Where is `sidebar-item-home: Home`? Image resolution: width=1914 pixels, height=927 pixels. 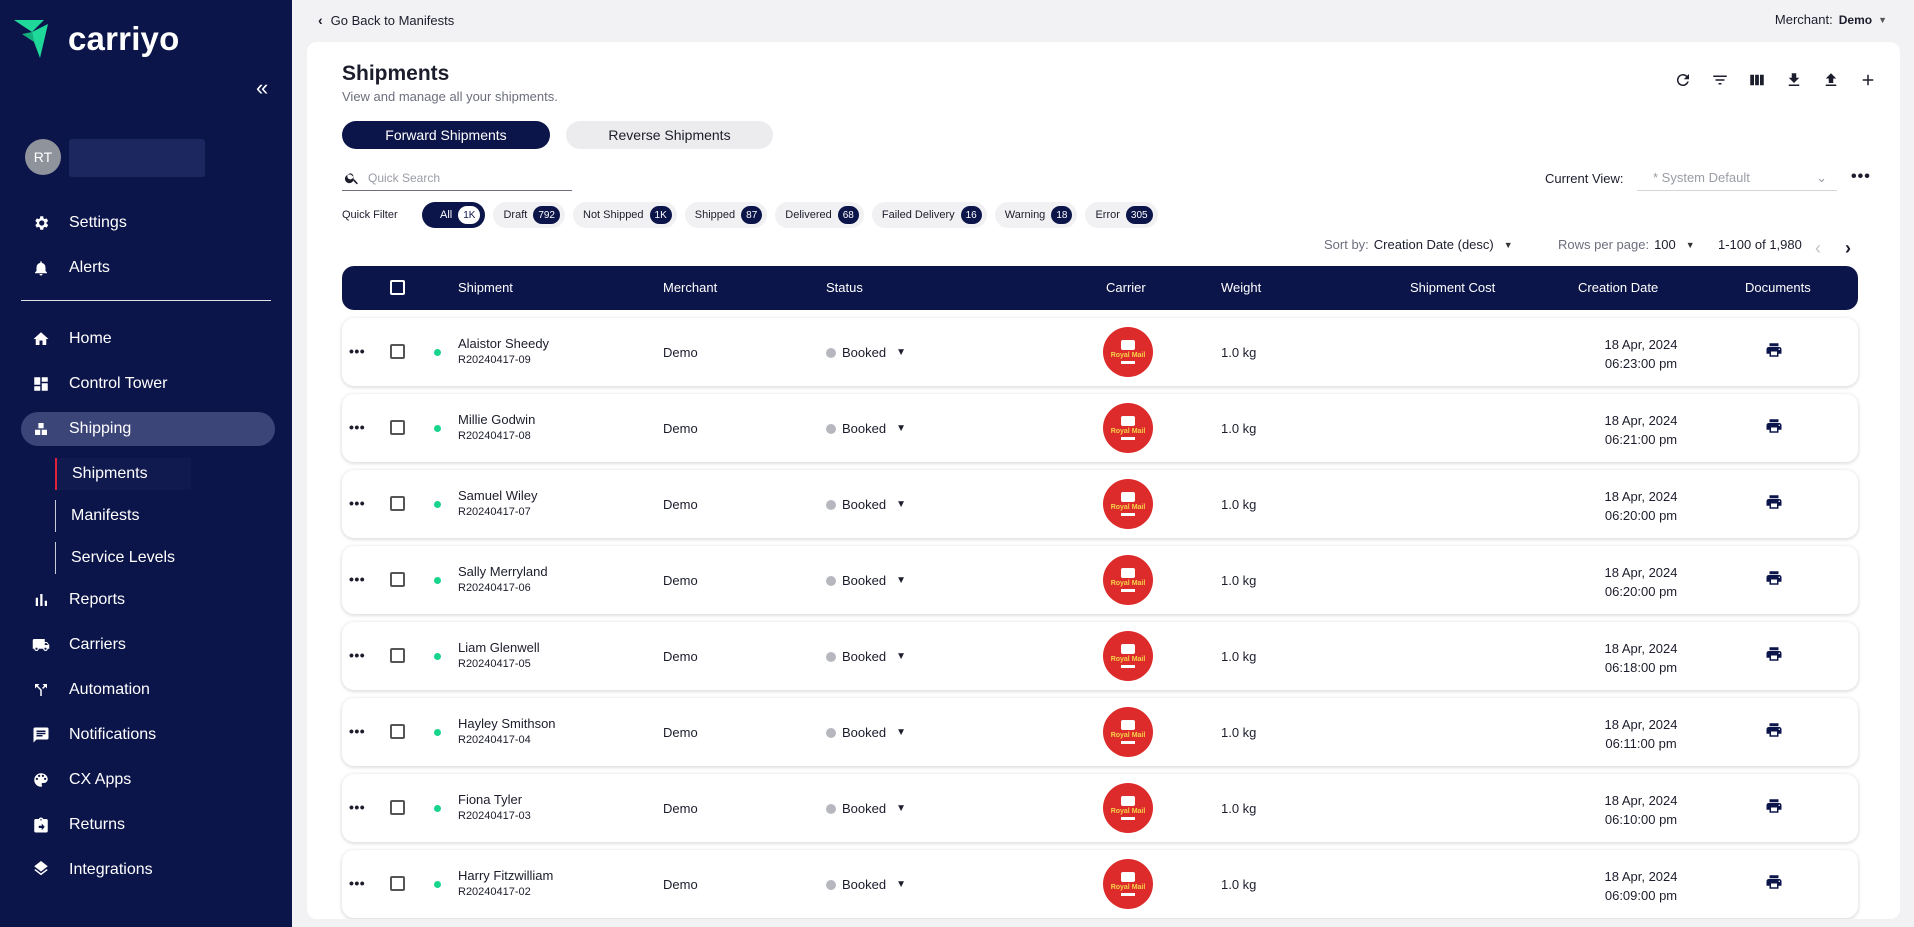
sidebar-item-home: Home is located at coordinates (148, 339).